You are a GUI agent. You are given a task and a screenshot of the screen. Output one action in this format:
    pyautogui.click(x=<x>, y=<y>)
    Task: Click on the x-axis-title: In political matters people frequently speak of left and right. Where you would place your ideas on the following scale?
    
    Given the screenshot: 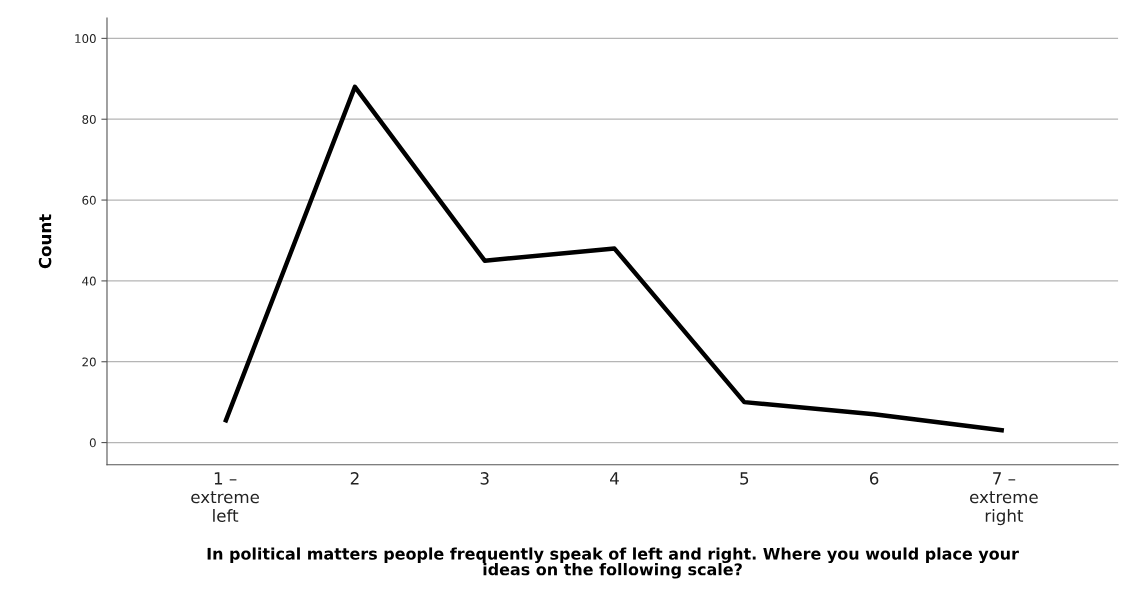 What is the action you would take?
    pyautogui.click(x=613, y=563)
    